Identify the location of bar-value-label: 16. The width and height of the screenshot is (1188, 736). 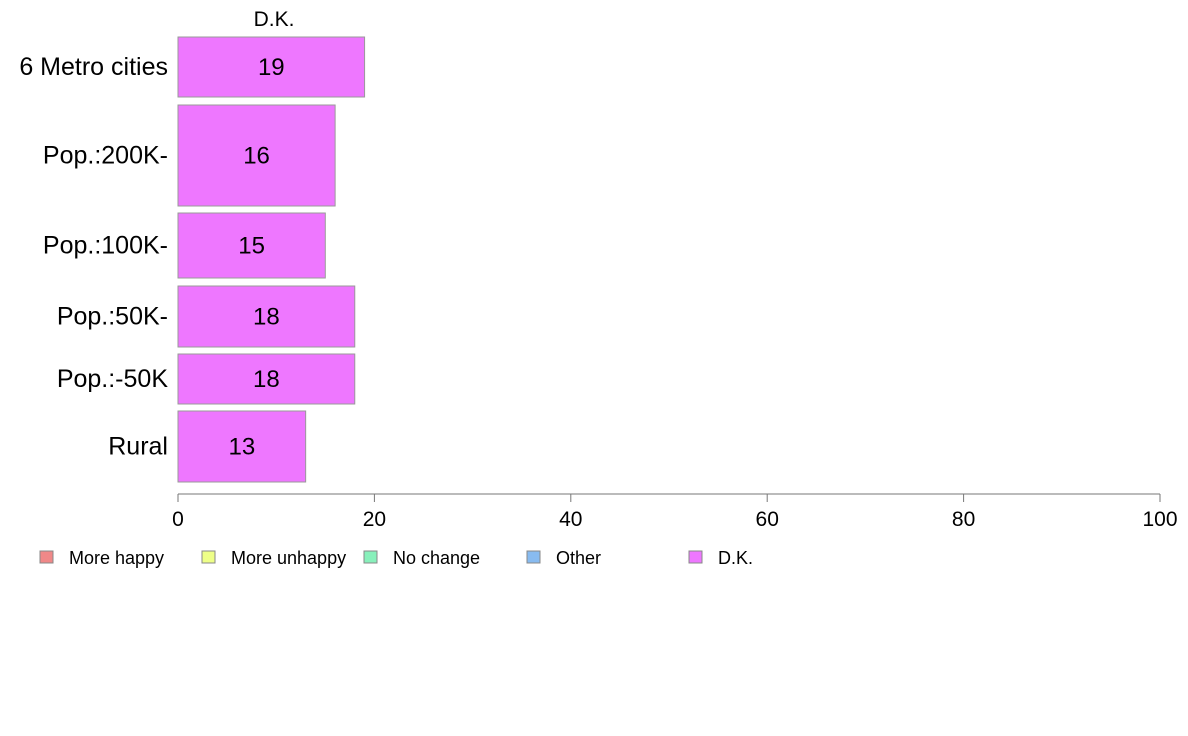
(256, 156).